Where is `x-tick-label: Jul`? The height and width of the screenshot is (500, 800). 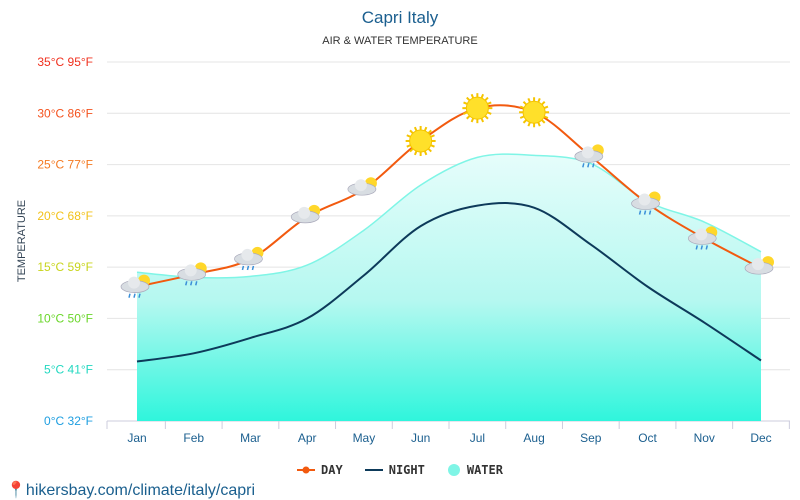
x-tick-label: Jul is located at coordinates (477, 438).